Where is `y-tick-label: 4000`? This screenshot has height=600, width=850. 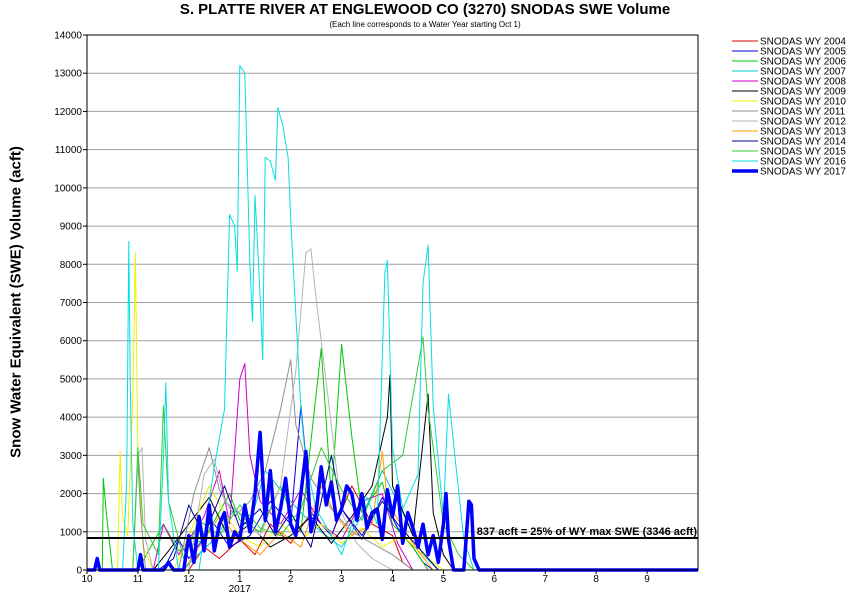
y-tick-label: 4000 is located at coordinates (71, 418).